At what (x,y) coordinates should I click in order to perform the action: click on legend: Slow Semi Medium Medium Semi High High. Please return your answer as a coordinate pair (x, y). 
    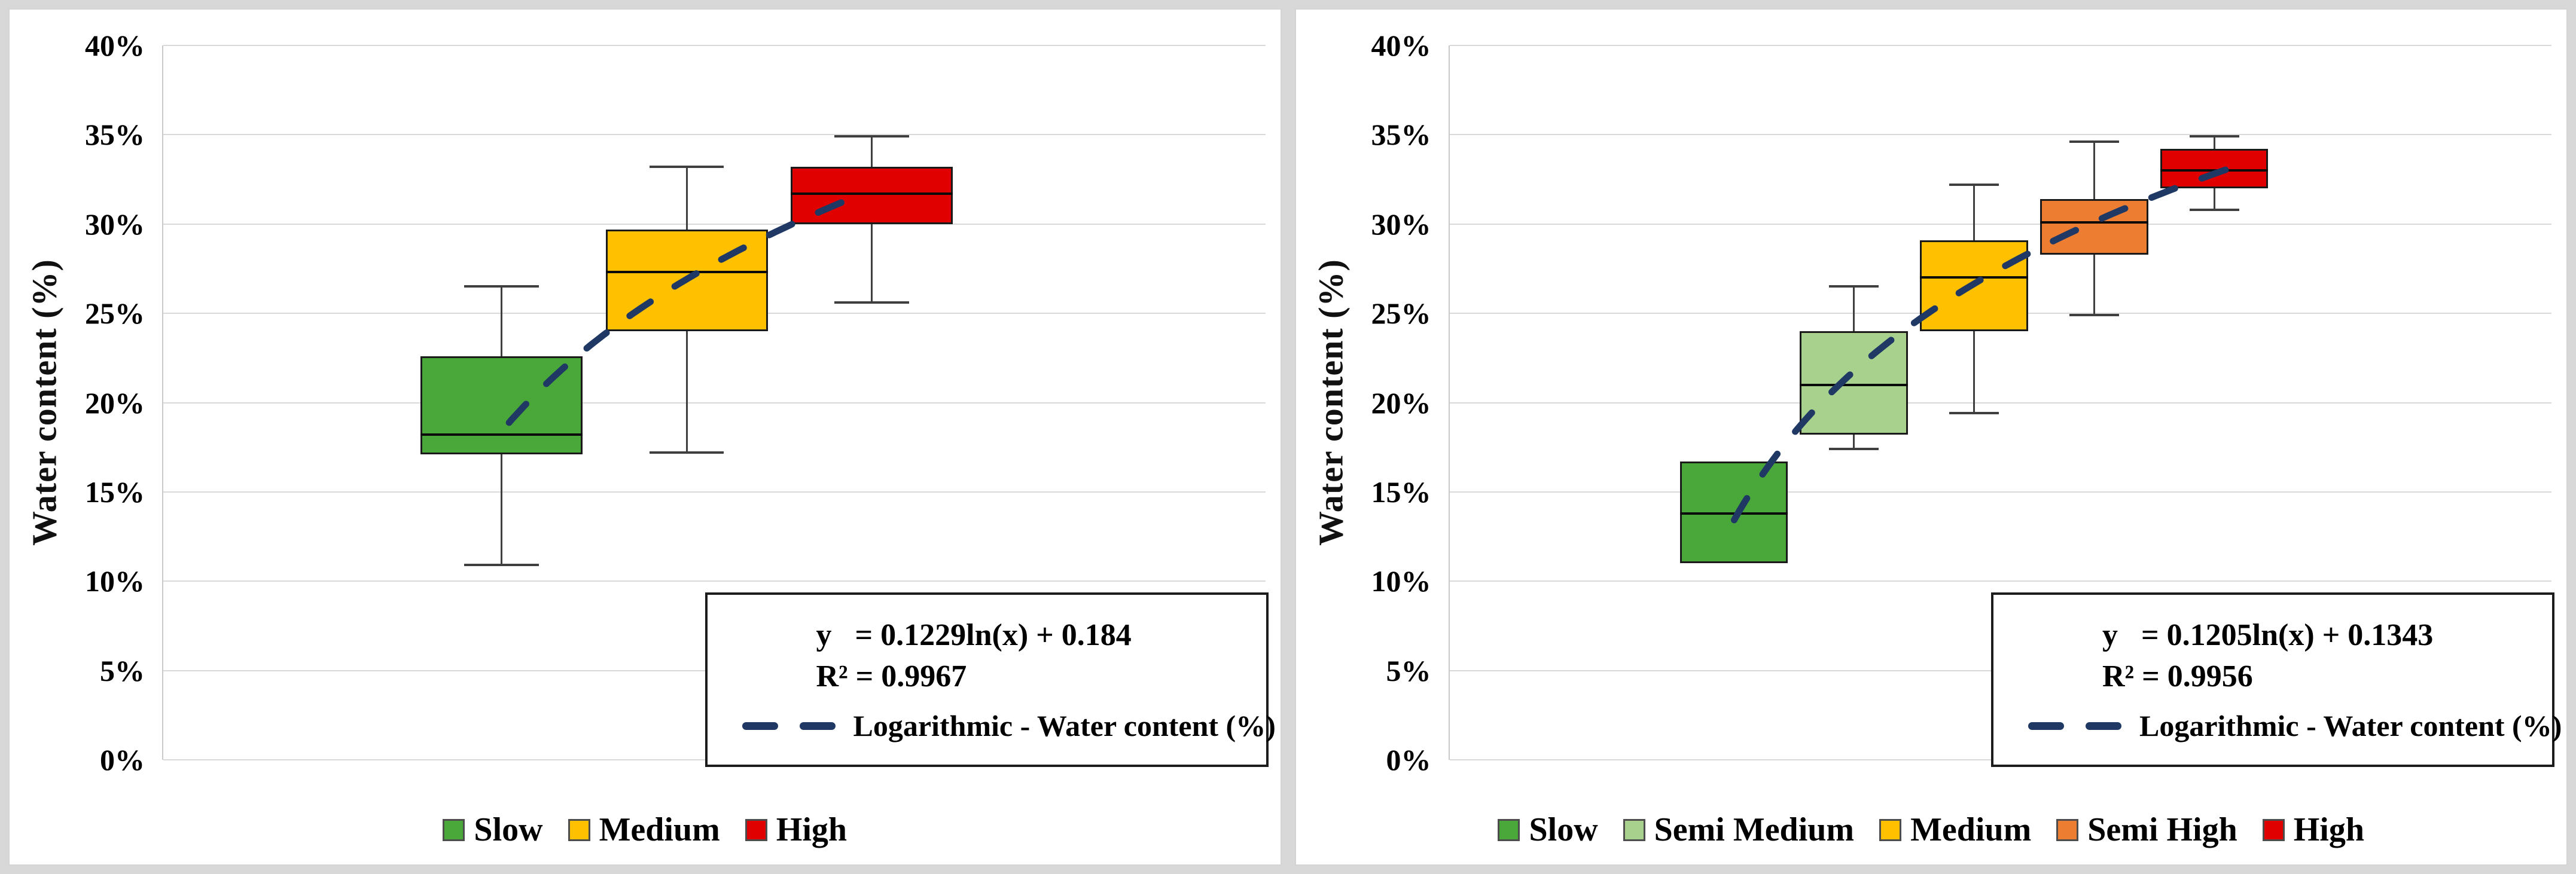
    Looking at the image, I should click on (1932, 830).